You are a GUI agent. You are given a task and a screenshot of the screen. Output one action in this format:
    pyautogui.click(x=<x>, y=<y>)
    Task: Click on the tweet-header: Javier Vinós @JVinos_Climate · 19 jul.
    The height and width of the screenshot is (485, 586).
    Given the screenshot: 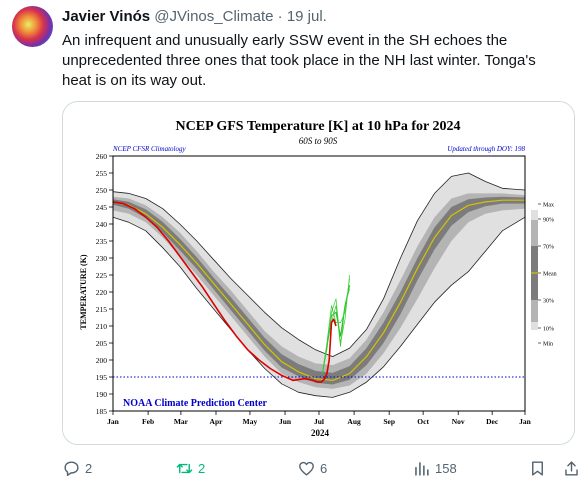 What is the action you would take?
    pyautogui.click(x=194, y=16)
    